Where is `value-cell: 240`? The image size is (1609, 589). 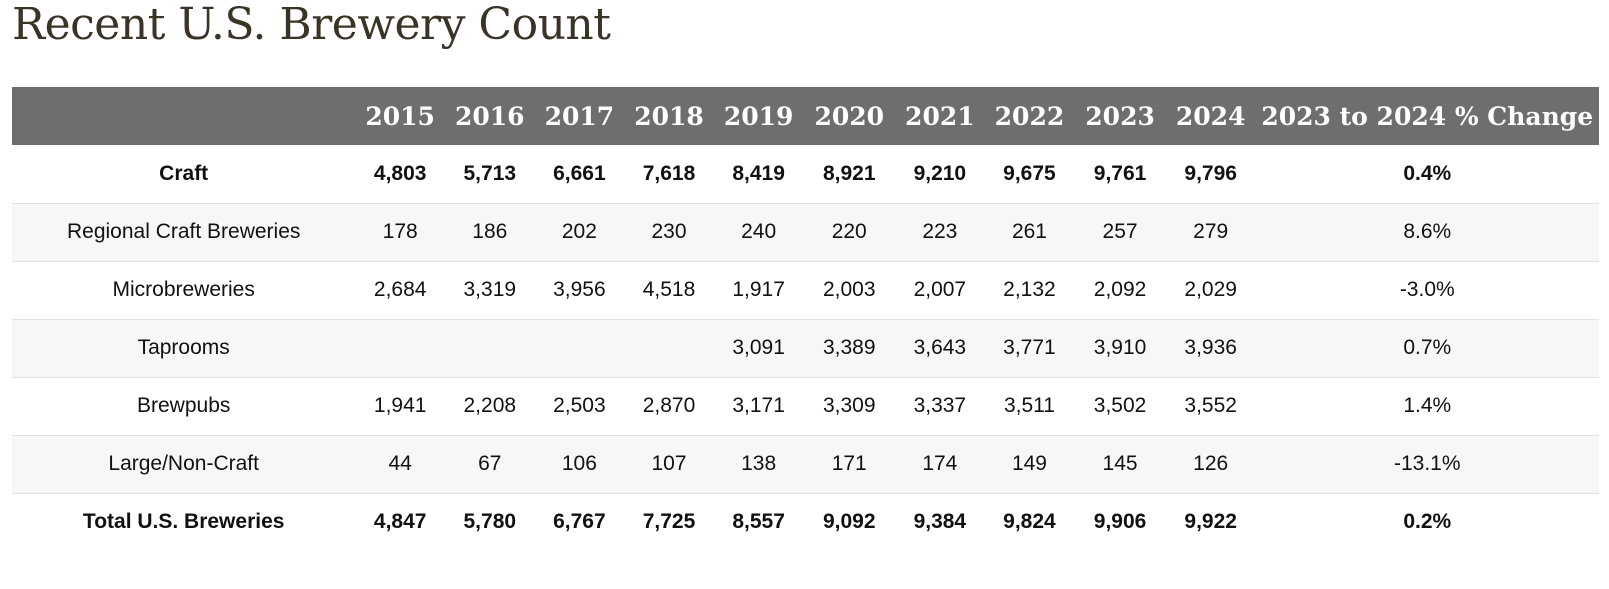
value-cell: 240 is located at coordinates (759, 231).